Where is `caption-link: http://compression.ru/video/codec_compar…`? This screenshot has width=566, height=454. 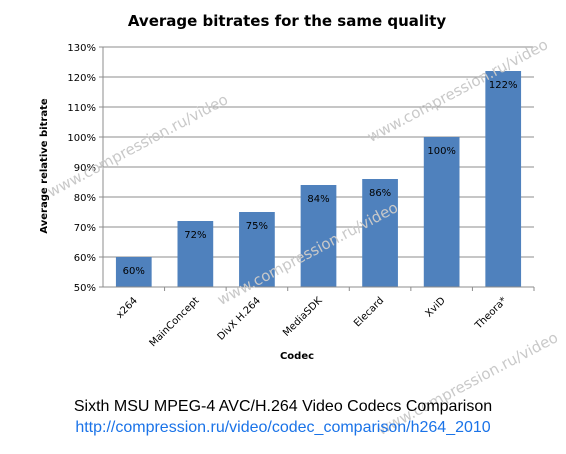 caption-link: http://compression.ru/video/codec_compar… is located at coordinates (283, 427).